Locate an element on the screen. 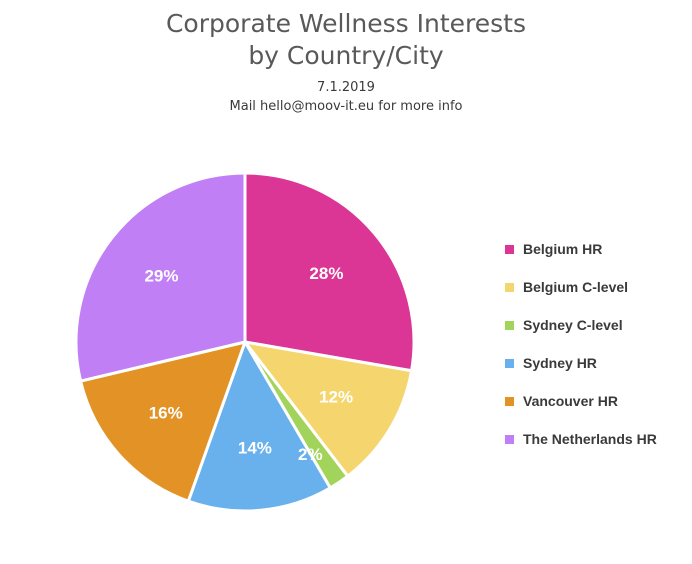 This screenshot has width=692, height=564. pie-slice-vancouver-hr is located at coordinates (163, 421).